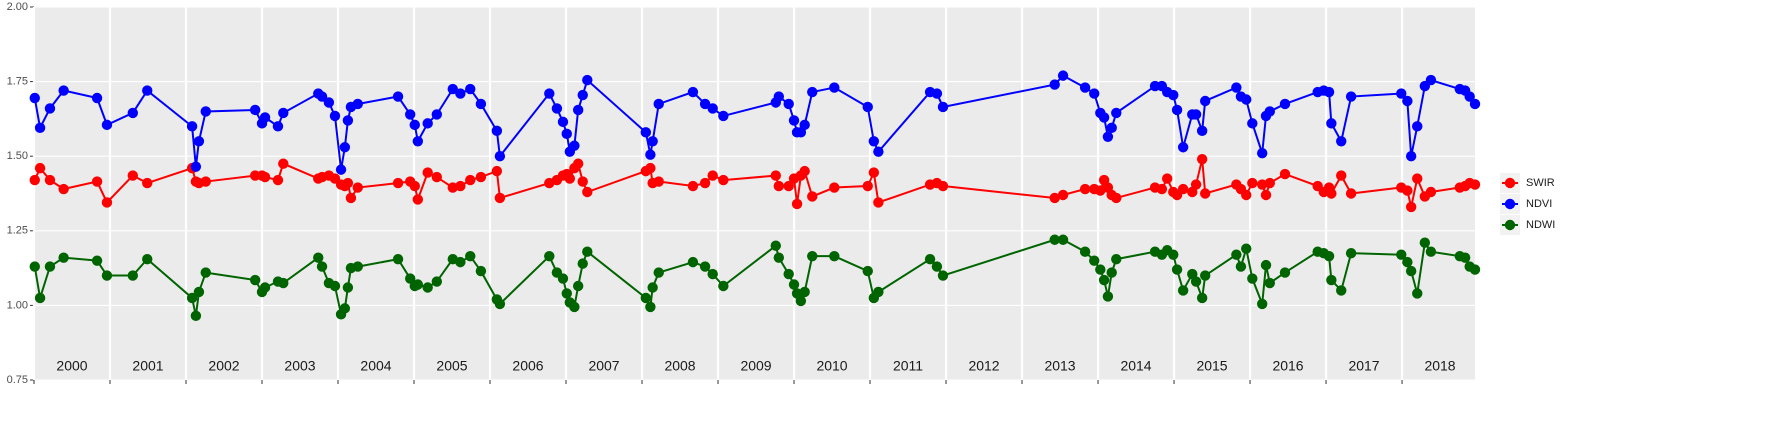 This screenshot has width=1773, height=442. What do you see at coordinates (1211, 366) in the screenshot?
I see `year-label: 2015` at bounding box center [1211, 366].